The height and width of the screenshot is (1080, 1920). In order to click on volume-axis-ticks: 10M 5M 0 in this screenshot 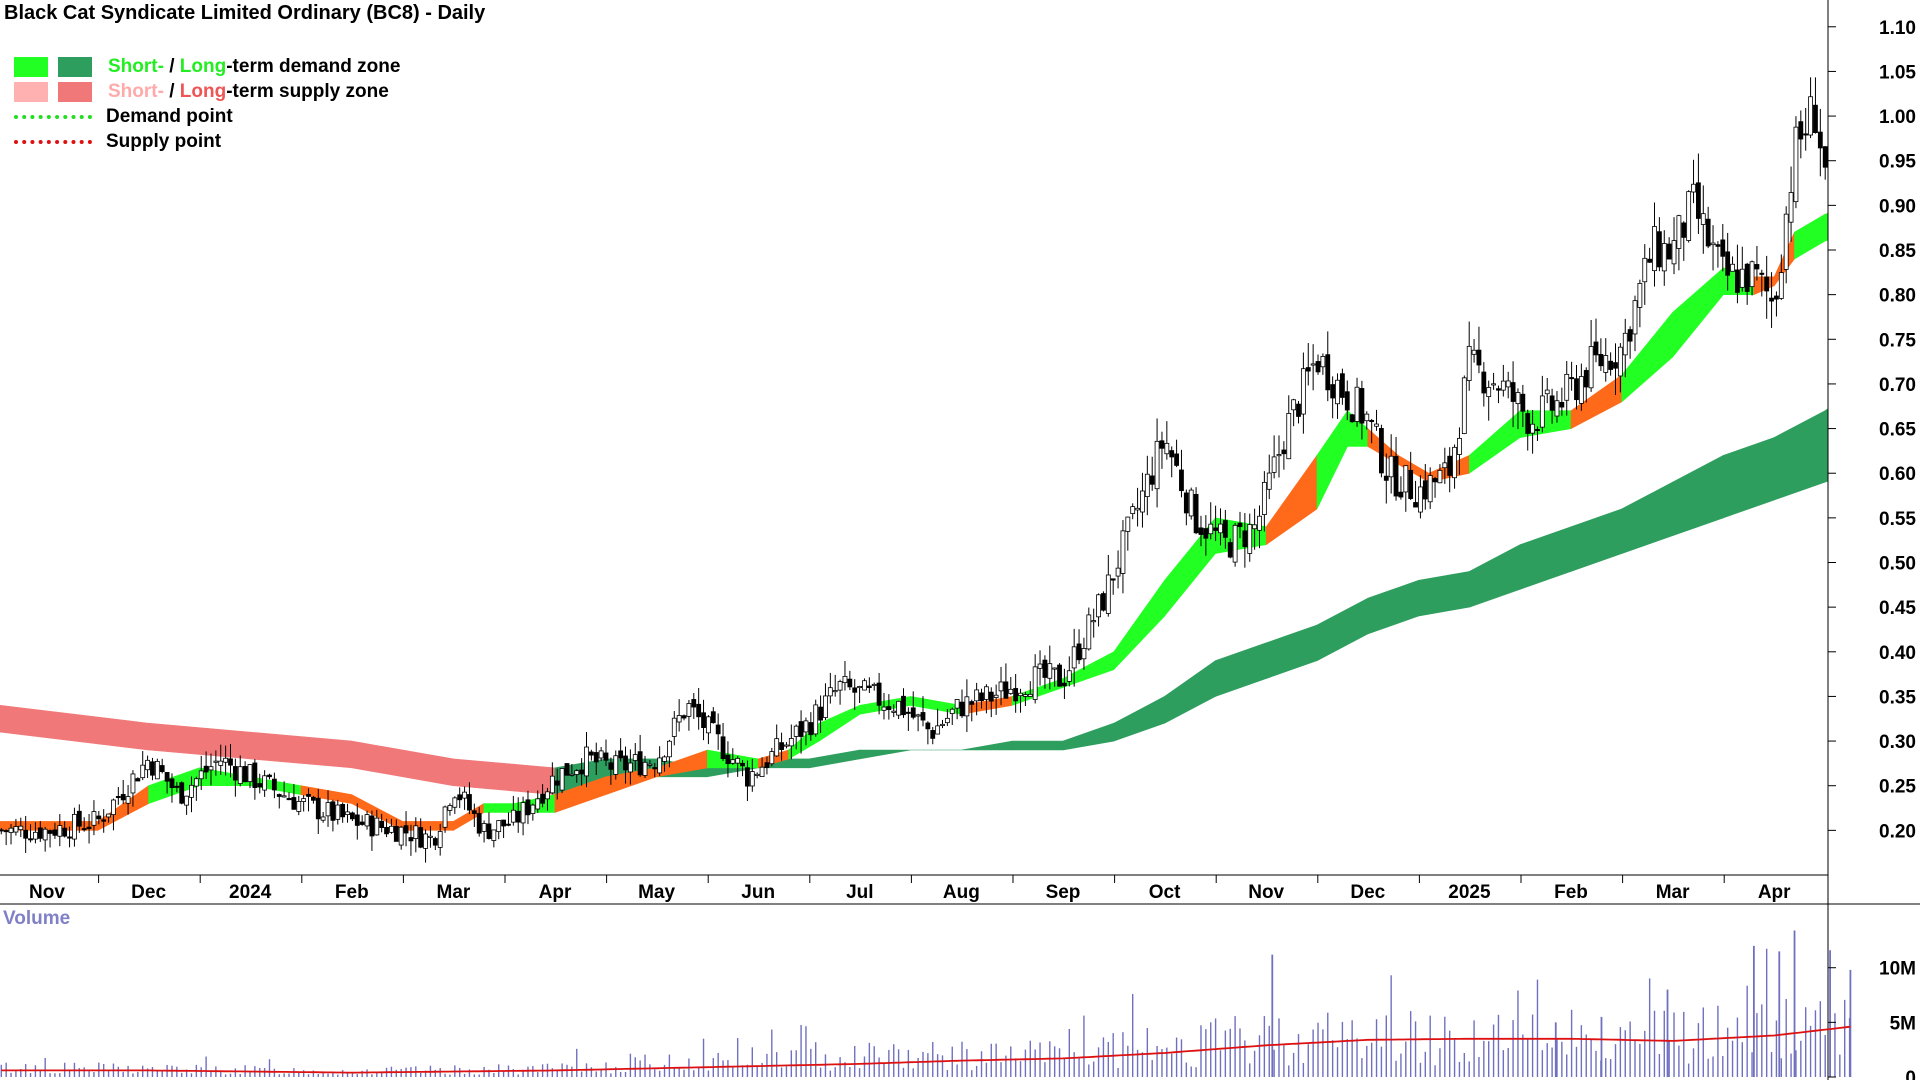, I will do `click(1872, 1019)`.